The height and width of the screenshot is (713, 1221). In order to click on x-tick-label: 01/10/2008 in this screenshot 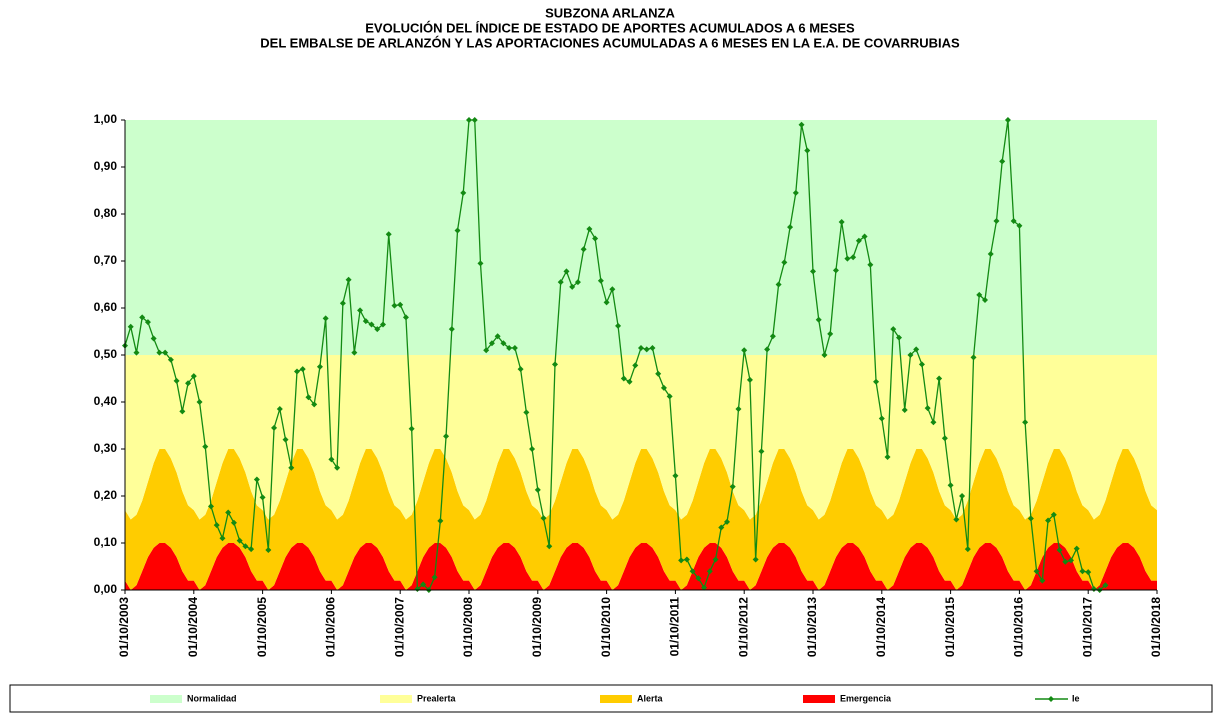, I will do `click(468, 627)`.